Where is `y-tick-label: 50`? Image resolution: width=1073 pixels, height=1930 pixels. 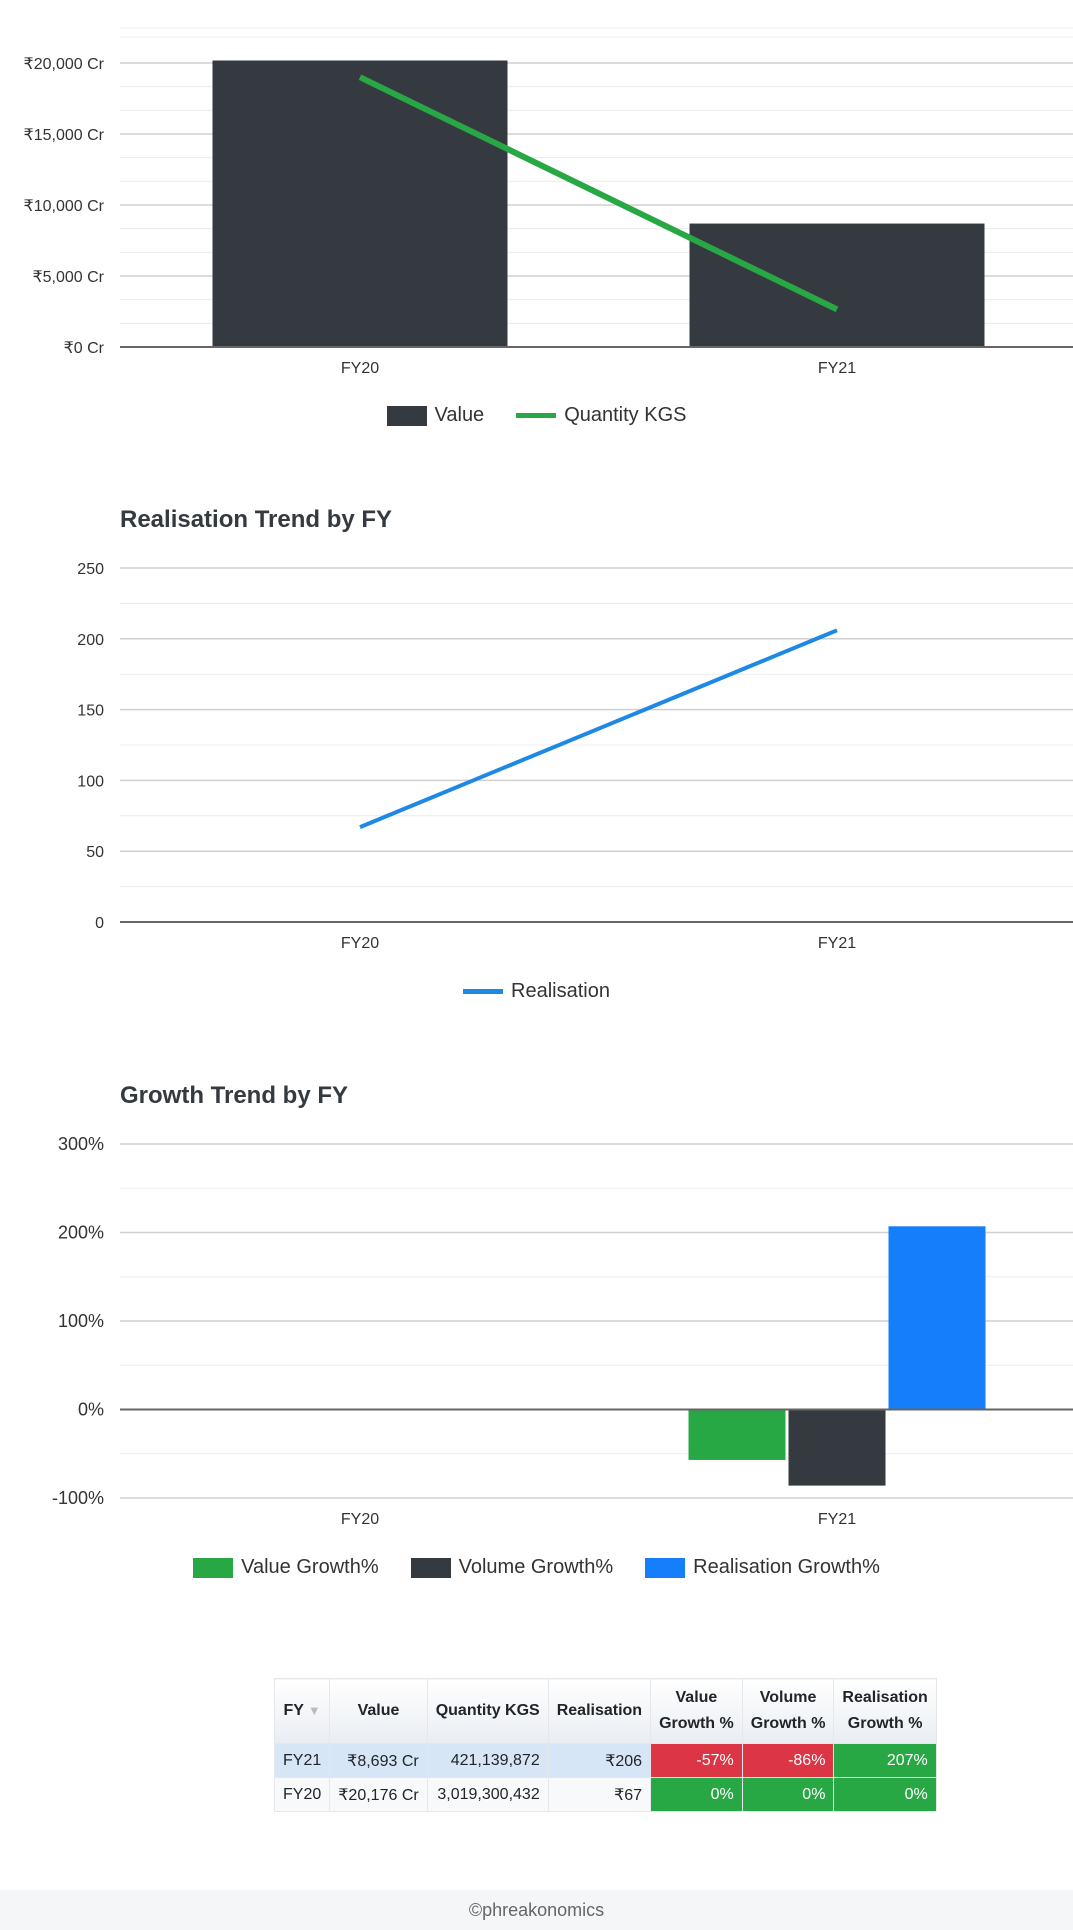 y-tick-label: 50 is located at coordinates (95, 852).